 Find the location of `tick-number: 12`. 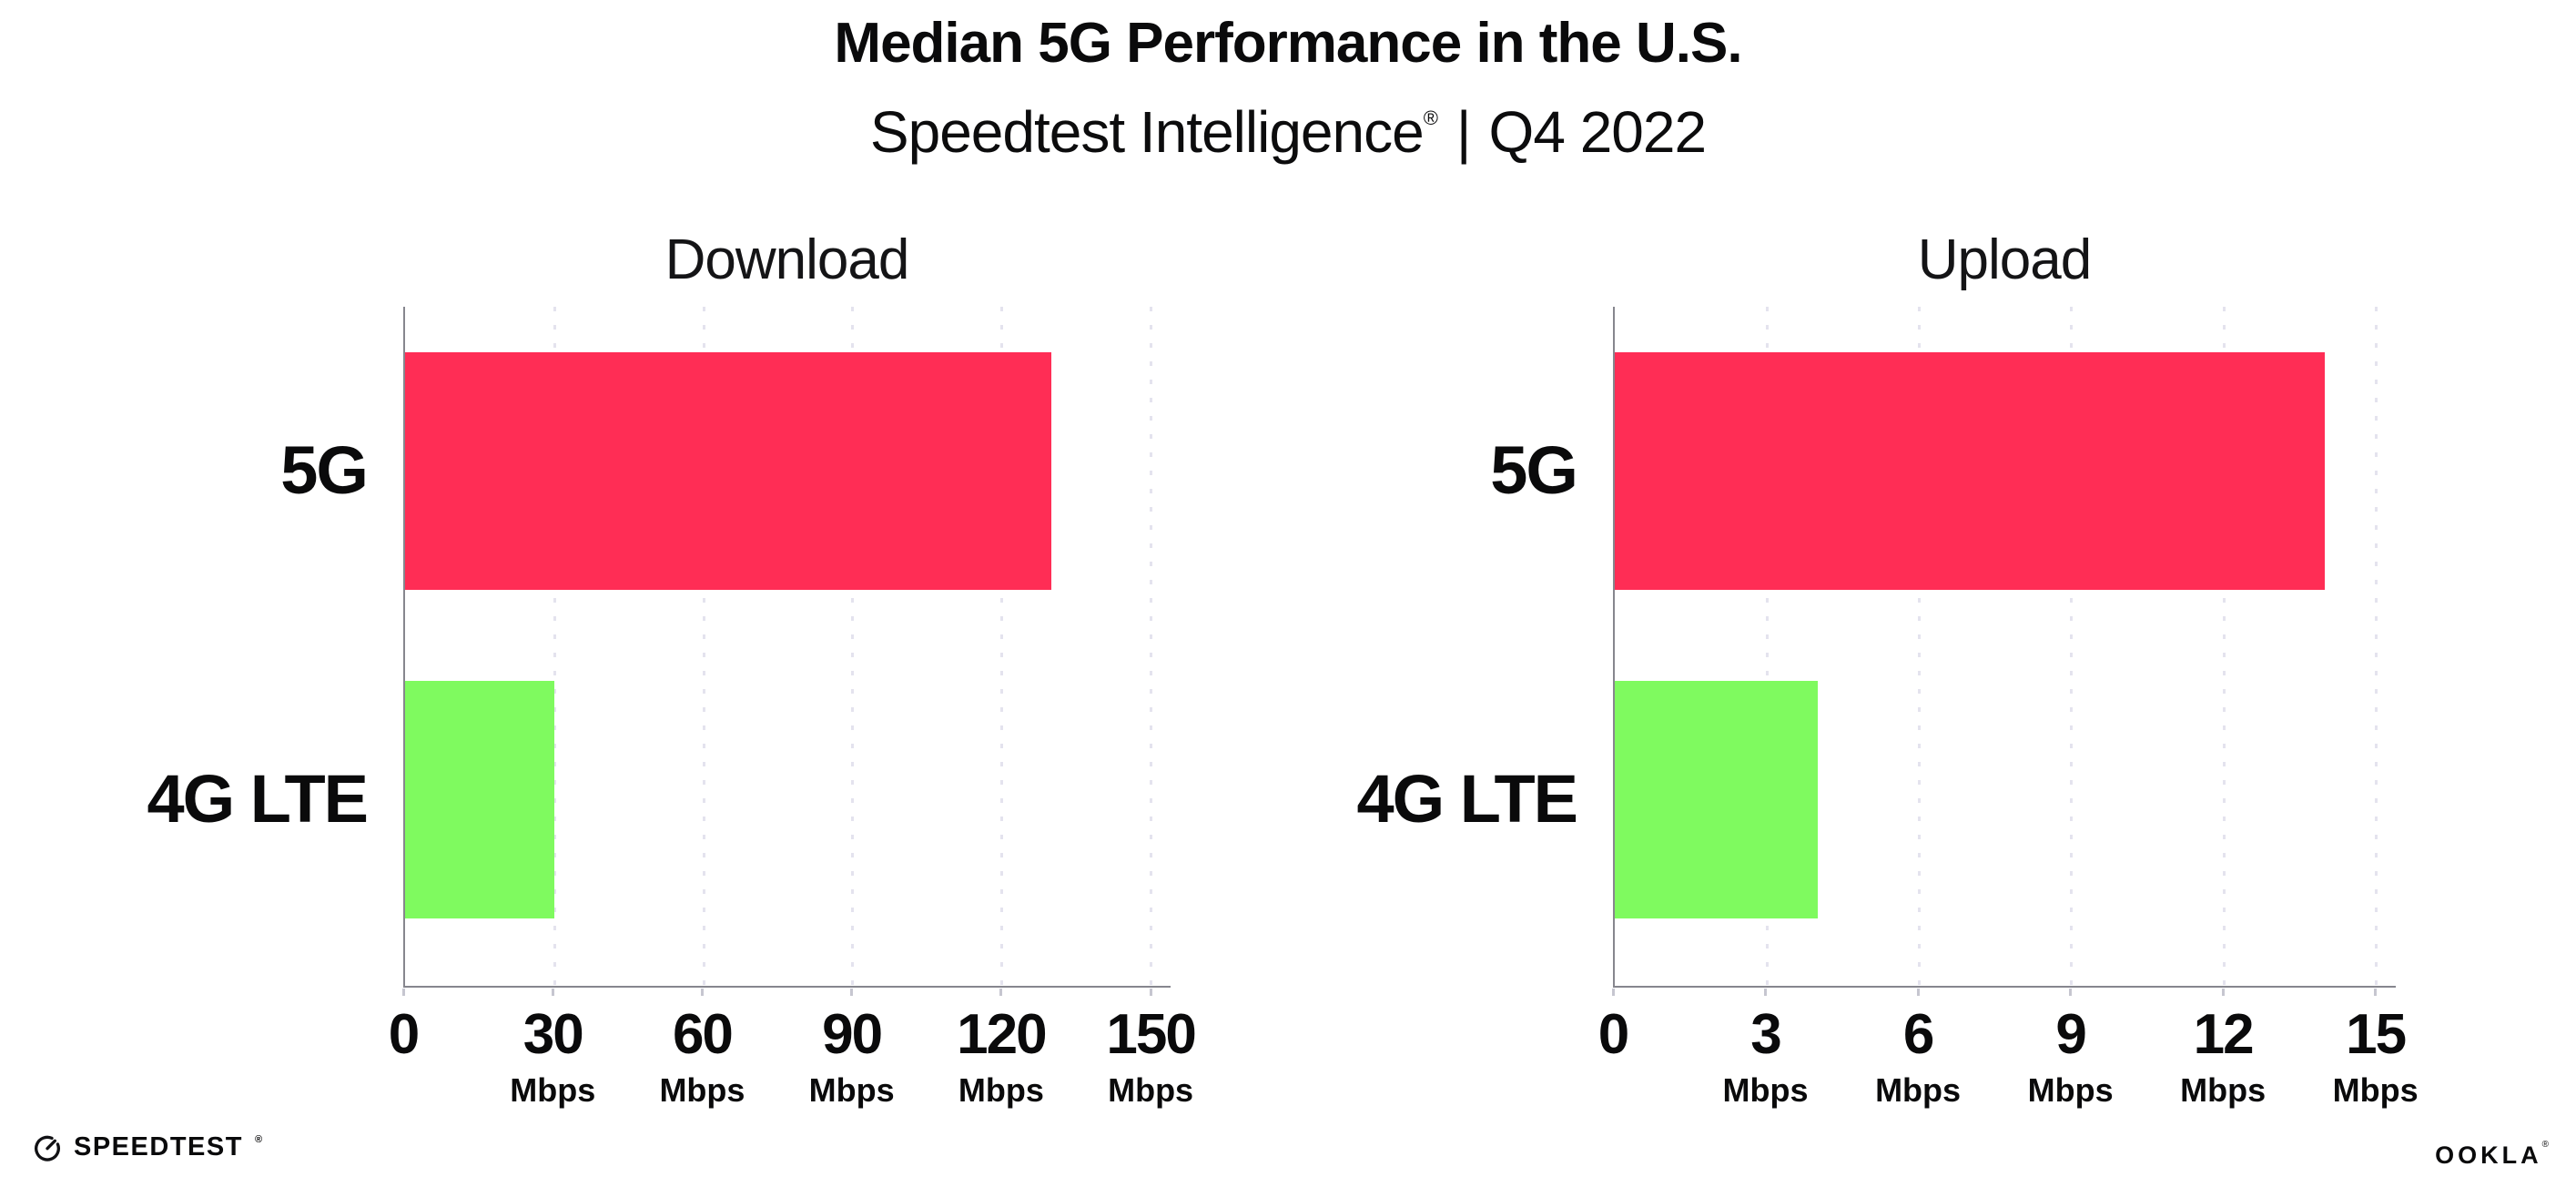

tick-number: 12 is located at coordinates (2224, 1034).